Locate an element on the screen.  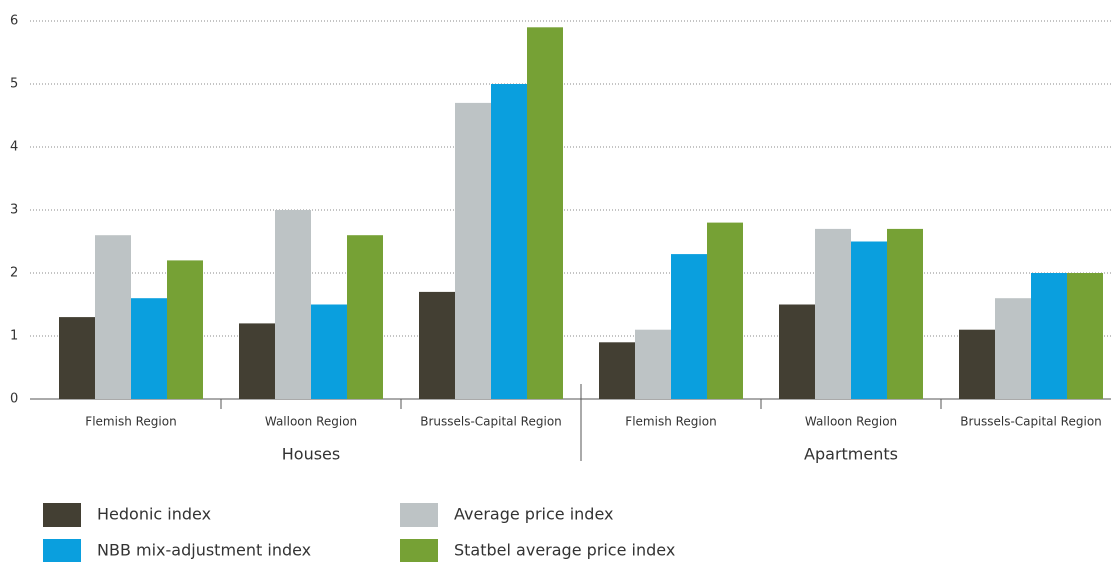
y-tick-label: 1 is located at coordinates (14, 336).